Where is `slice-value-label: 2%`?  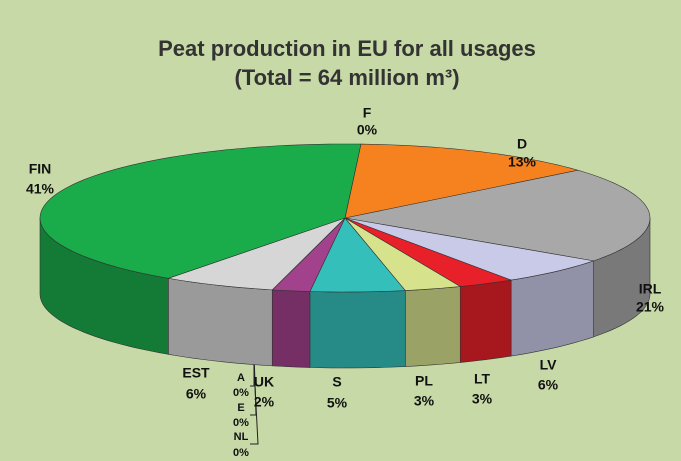
slice-value-label: 2% is located at coordinates (264, 402).